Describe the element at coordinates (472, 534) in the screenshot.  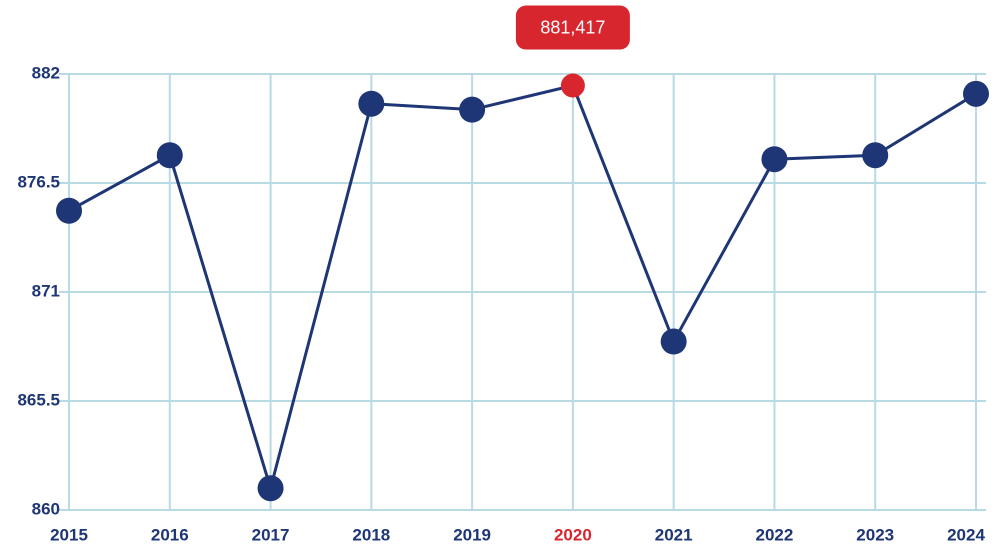
I see `x-tick-label: 2019` at that location.